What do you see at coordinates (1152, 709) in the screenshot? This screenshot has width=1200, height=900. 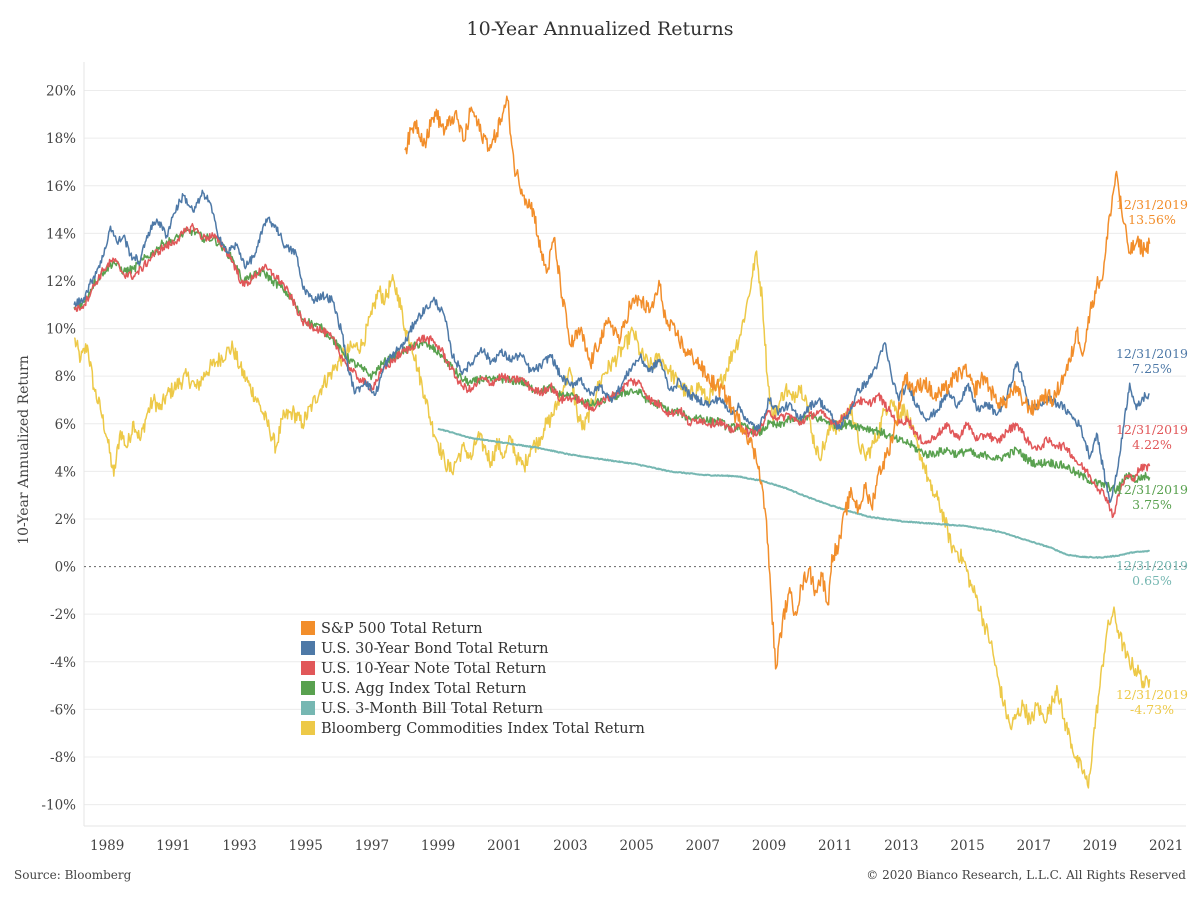 I see `end-label-value: -4.73%` at bounding box center [1152, 709].